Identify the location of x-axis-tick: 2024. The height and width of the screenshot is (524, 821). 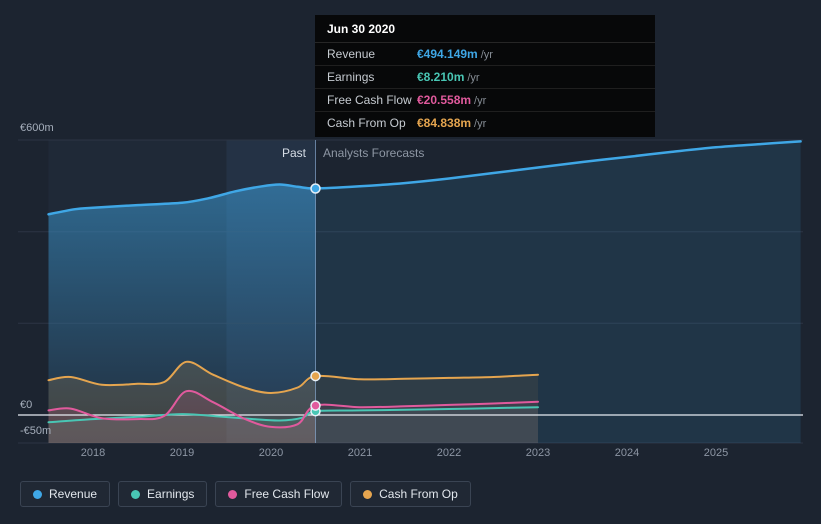
(627, 453).